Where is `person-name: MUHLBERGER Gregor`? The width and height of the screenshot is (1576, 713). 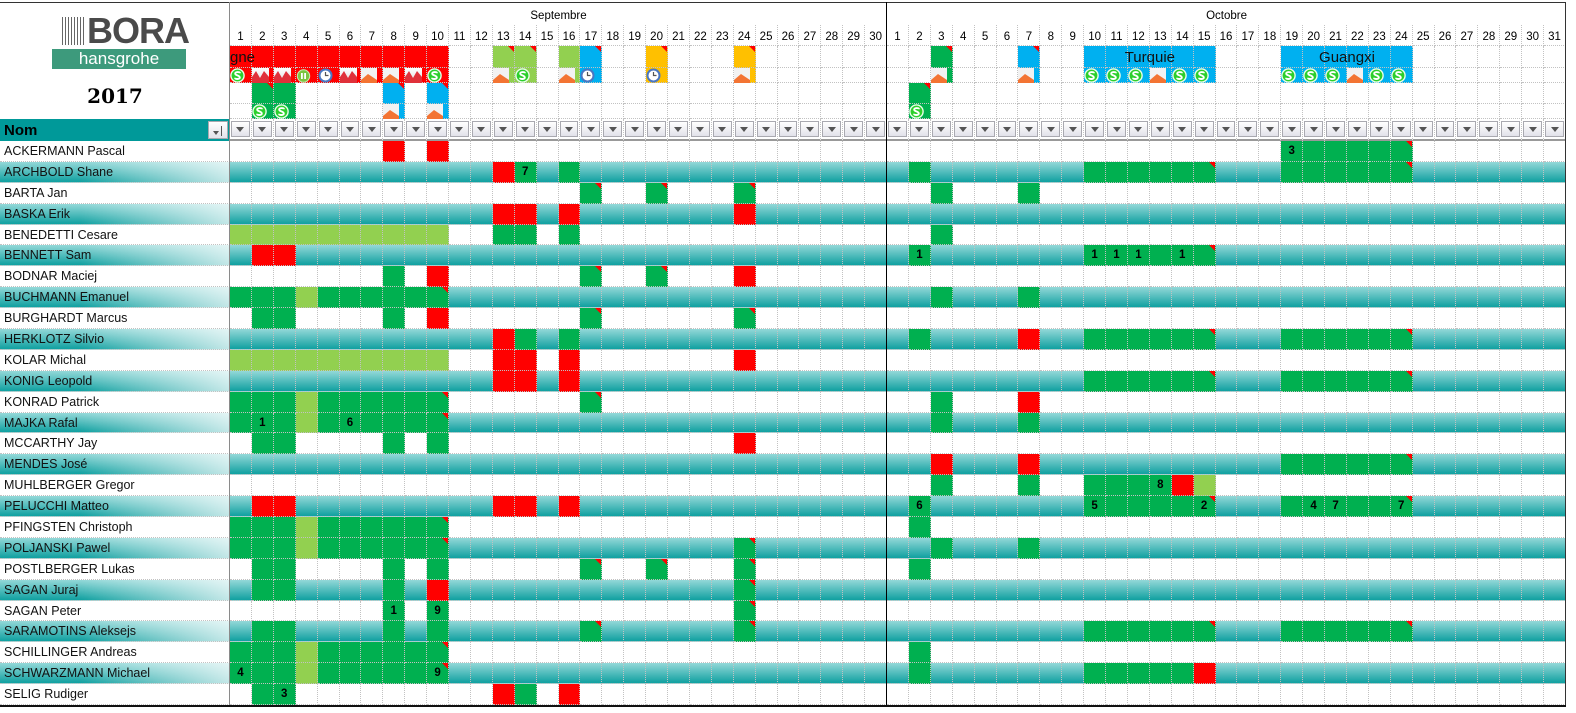 person-name: MUHLBERGER Gregor is located at coordinates (115, 486).